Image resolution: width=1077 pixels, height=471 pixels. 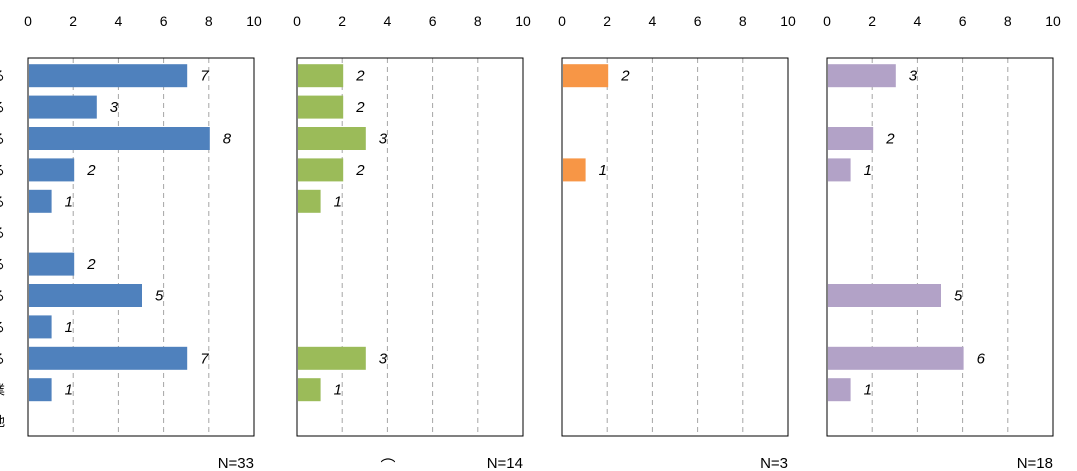 What do you see at coordinates (505, 463) in the screenshot?
I see `n-label: N=14` at bounding box center [505, 463].